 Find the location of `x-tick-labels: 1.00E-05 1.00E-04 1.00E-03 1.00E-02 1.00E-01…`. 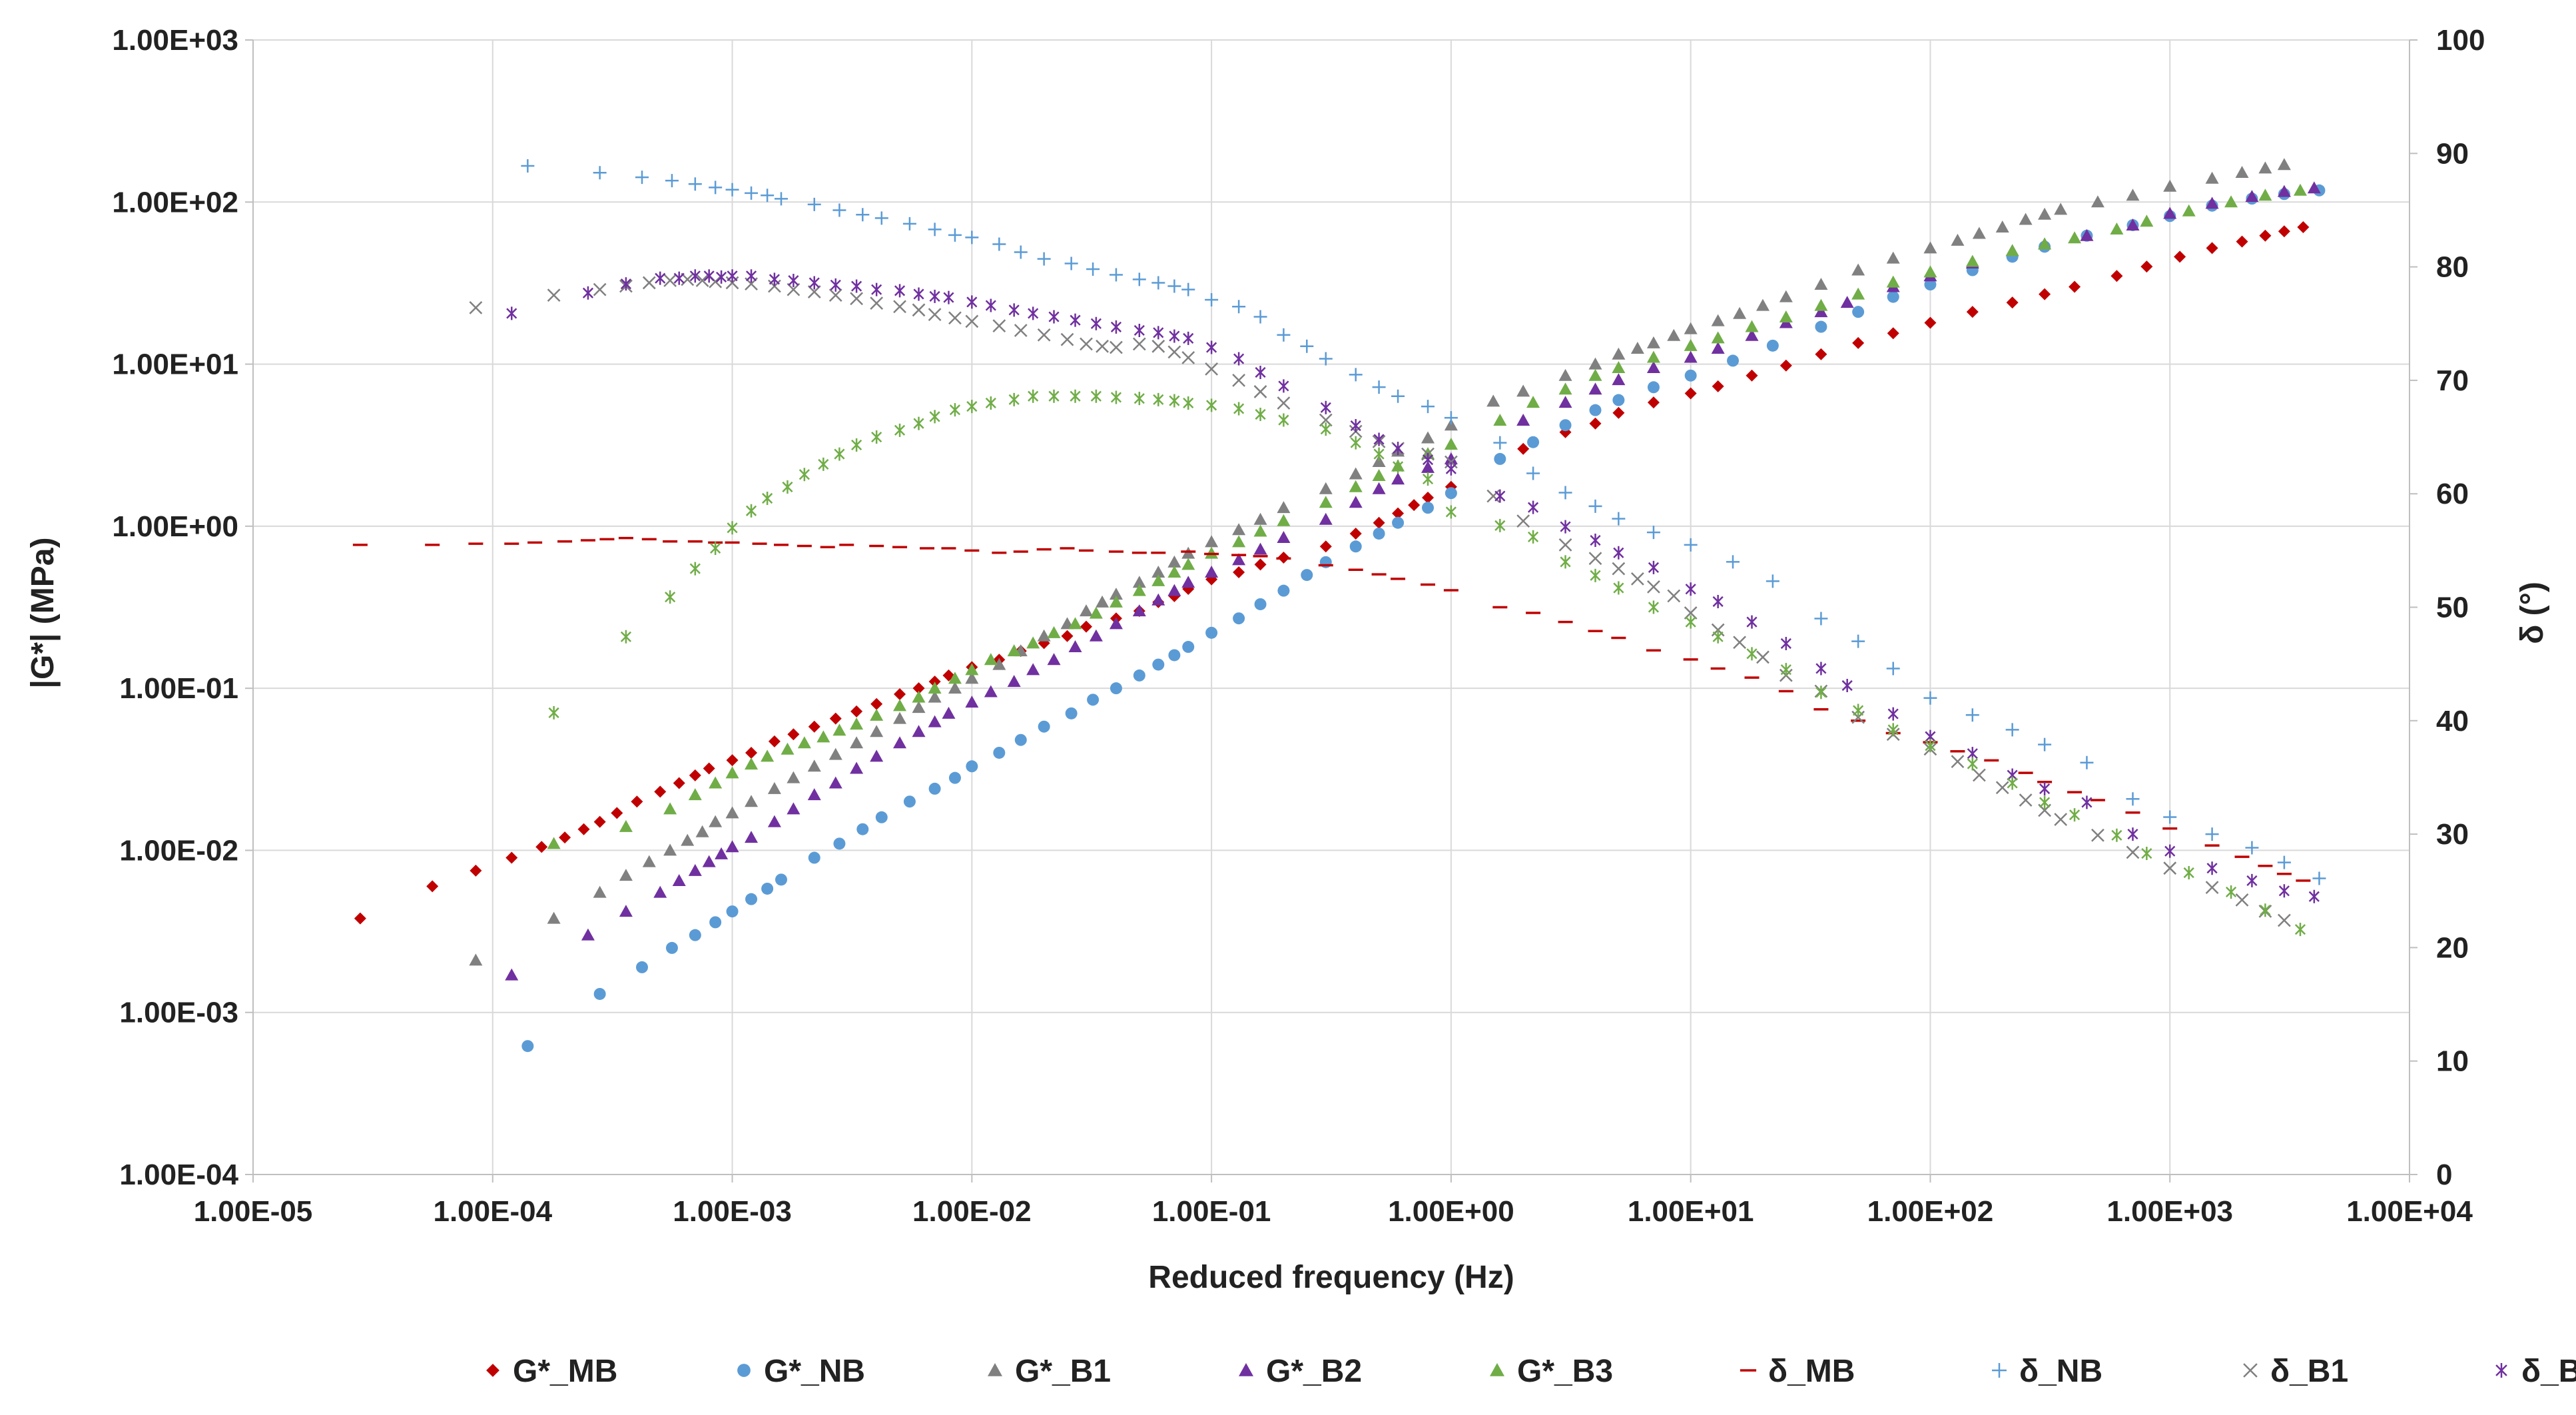

x-tick-labels: 1.00E-05 1.00E-04 1.00E-03 1.00E-02 1.00E-01… is located at coordinates (1333, 1211).